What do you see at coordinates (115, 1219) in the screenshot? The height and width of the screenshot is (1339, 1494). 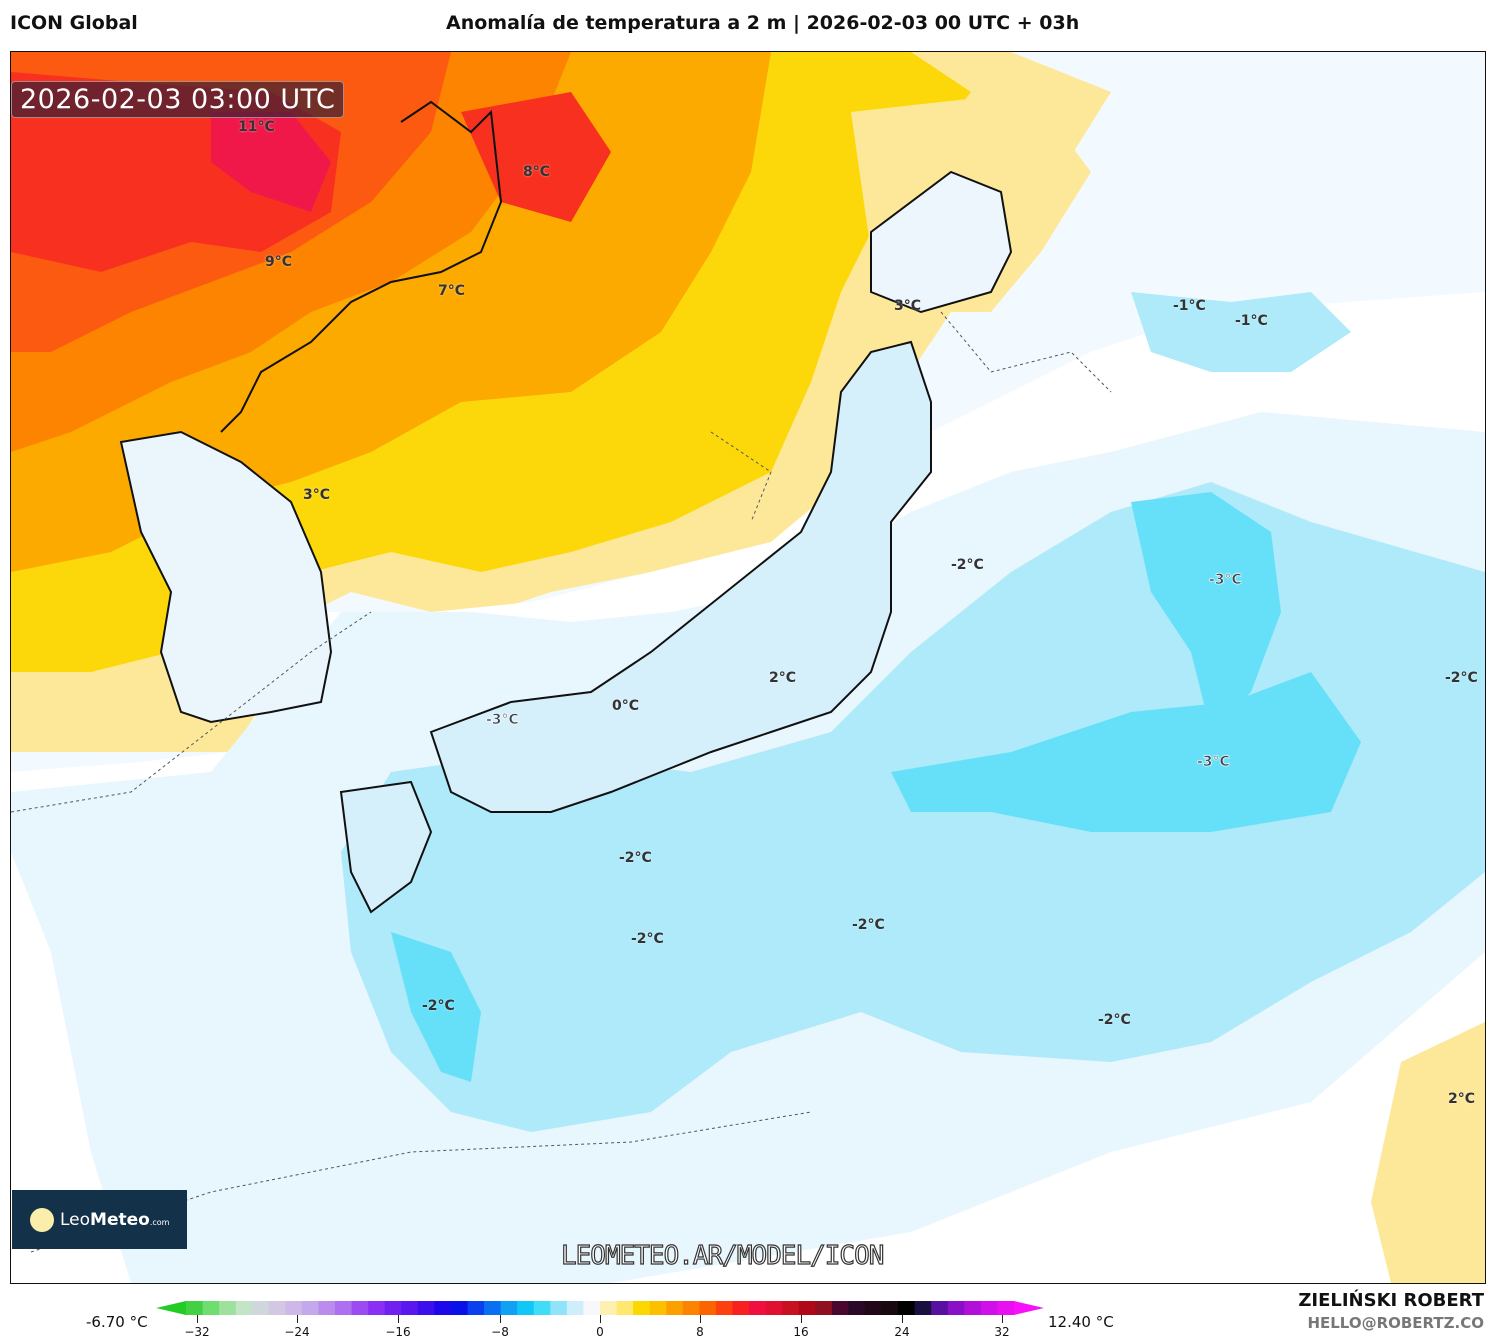 I see `logo-text: LeoMeteo.com` at bounding box center [115, 1219].